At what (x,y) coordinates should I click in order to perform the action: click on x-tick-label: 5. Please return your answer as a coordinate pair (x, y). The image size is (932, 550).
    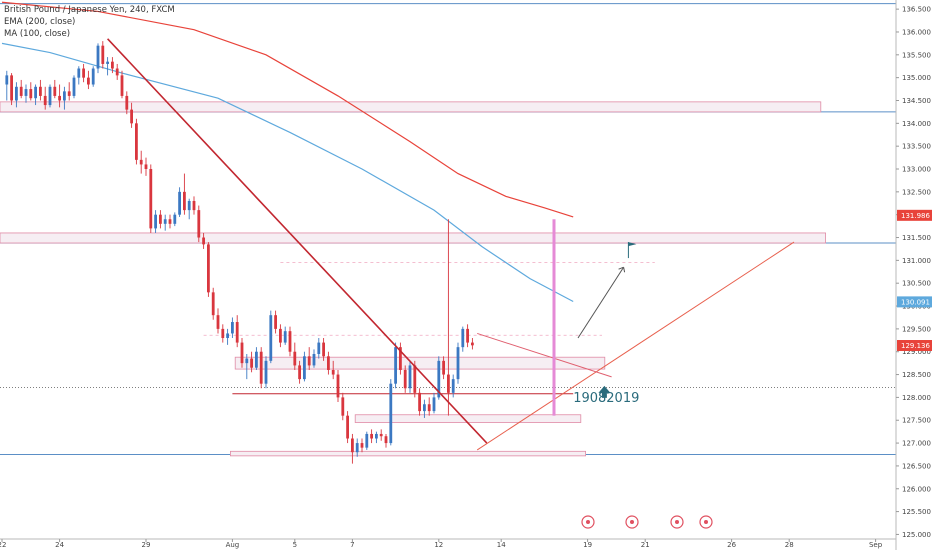
    Looking at the image, I should click on (295, 545).